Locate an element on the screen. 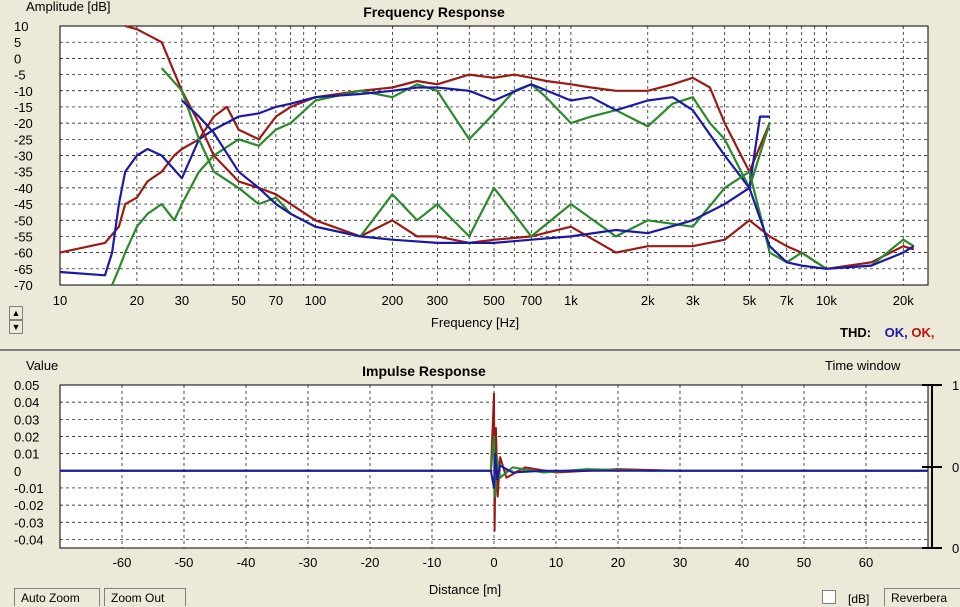  impulse-y-tick: 0.05 is located at coordinates (26, 385).